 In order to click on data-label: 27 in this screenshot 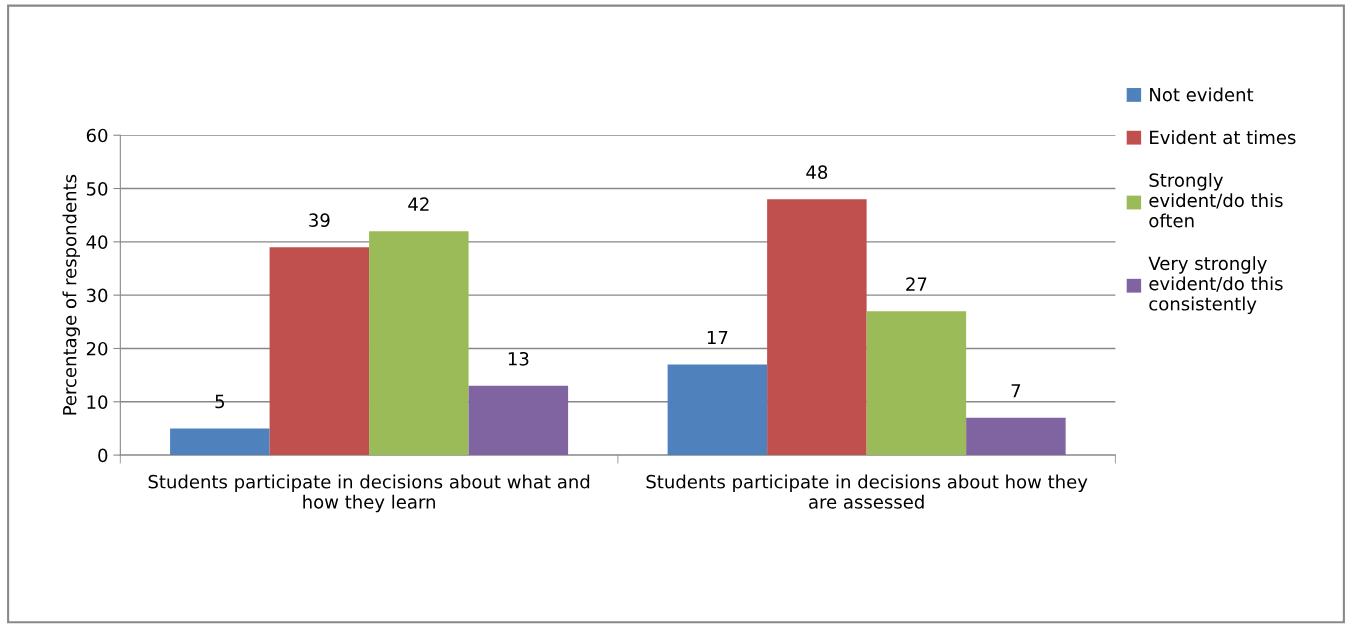, I will do `click(916, 284)`.